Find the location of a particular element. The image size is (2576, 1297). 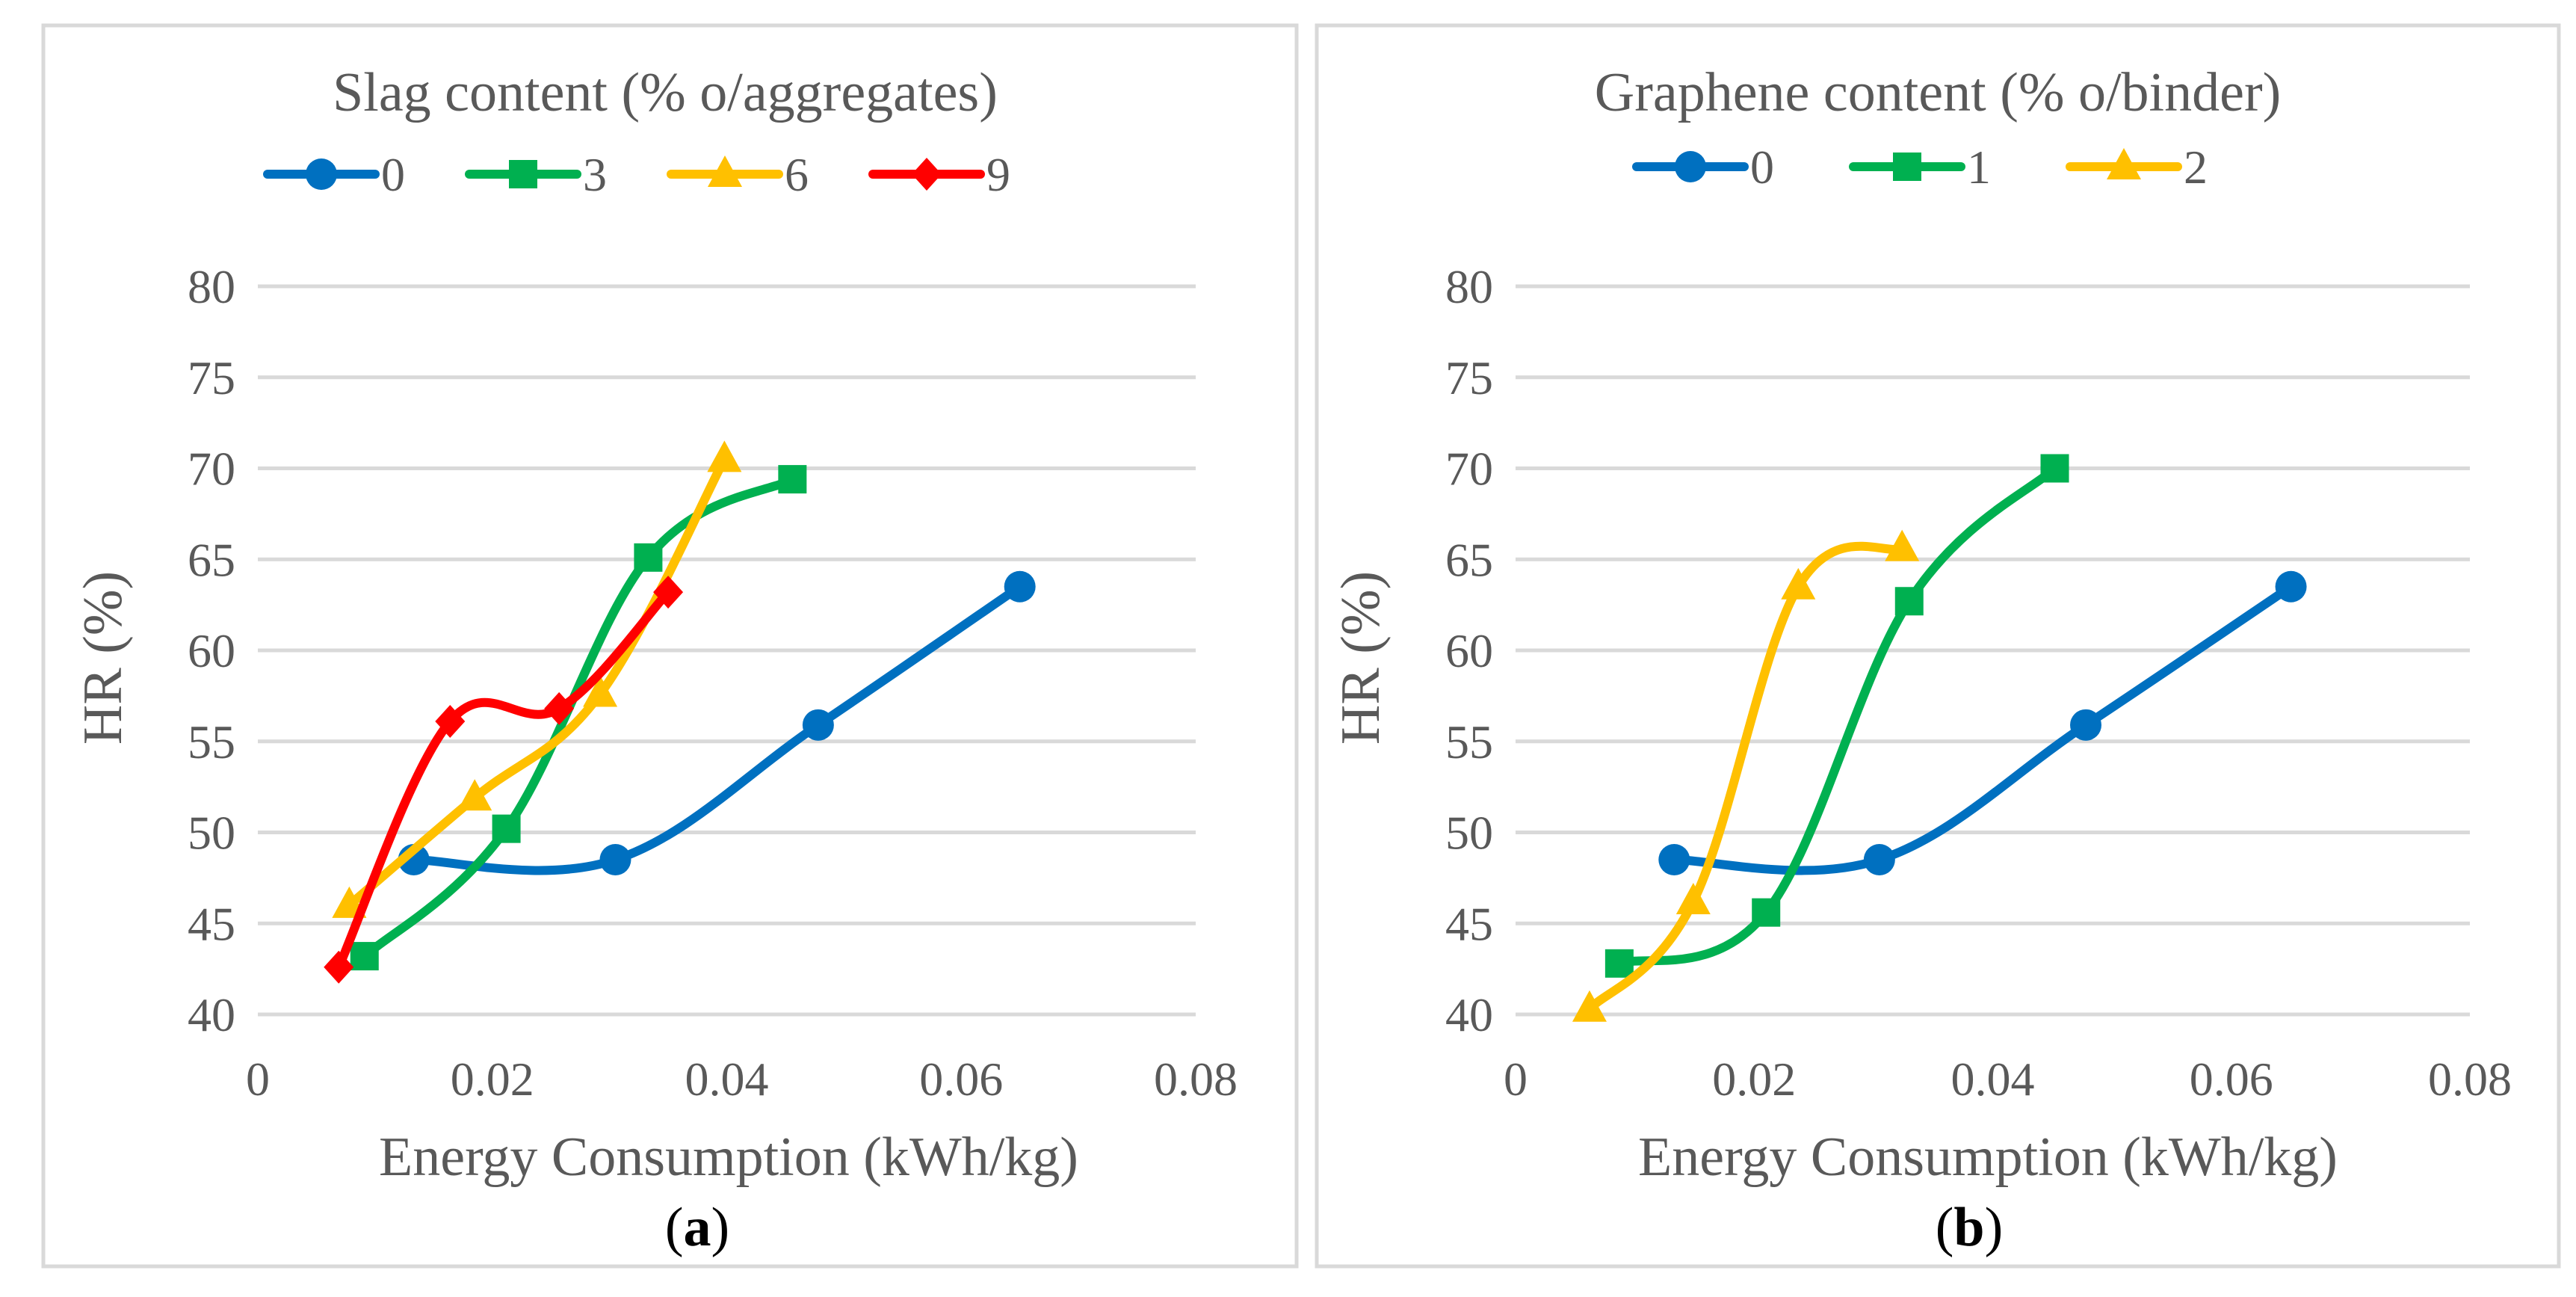

panel-label-letter: b is located at coordinates (1969, 1227).